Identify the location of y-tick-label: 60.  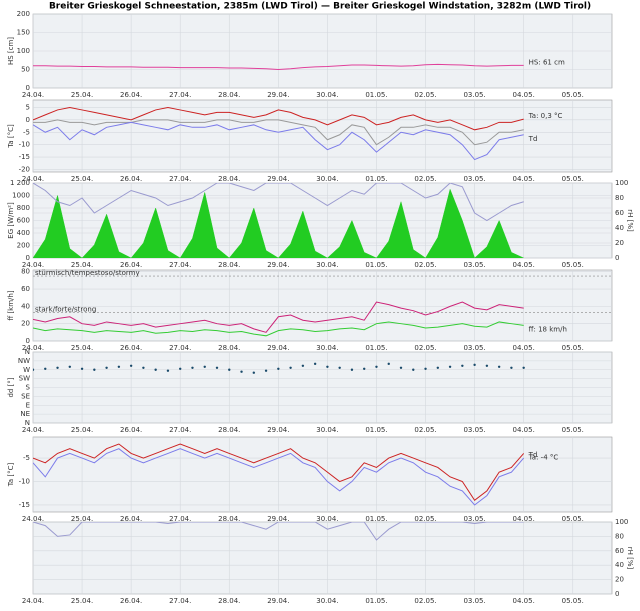
(25, 289).